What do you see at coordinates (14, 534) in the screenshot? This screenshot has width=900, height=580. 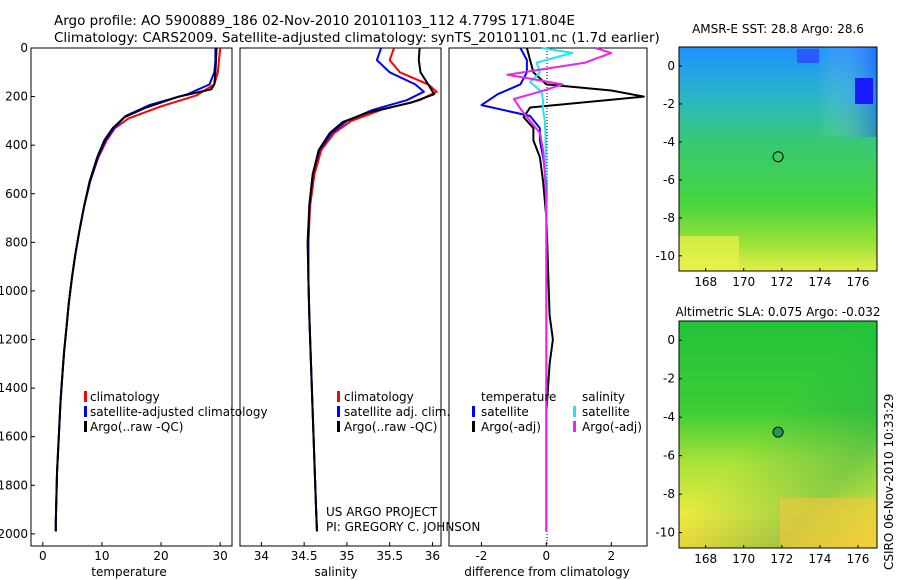 I see `depth-tick-label: 2000` at bounding box center [14, 534].